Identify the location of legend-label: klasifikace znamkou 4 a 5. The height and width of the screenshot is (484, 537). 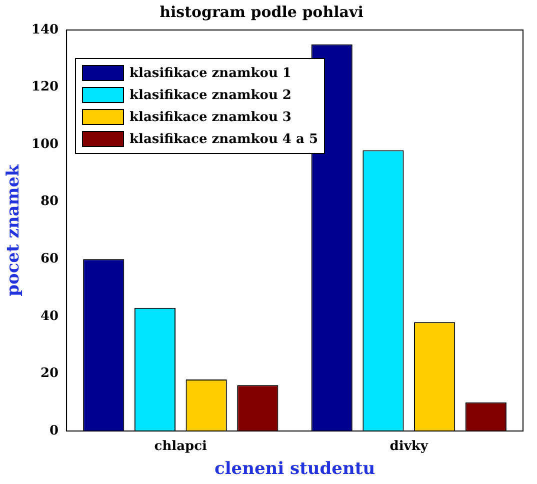
(224, 139).